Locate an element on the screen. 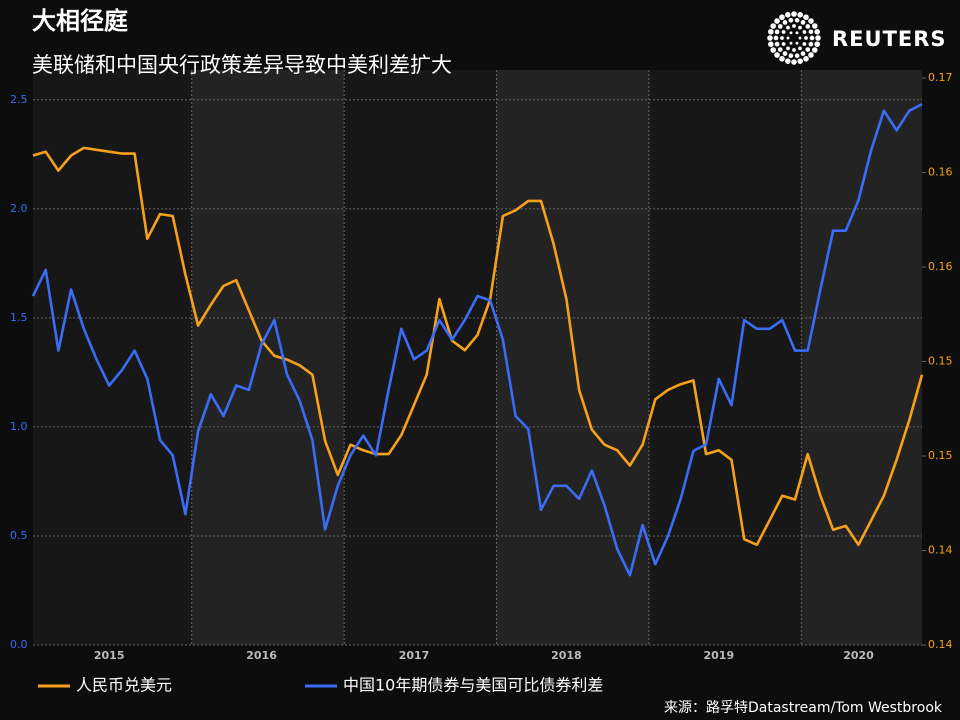 The image size is (960, 720). x-tick-label: 2017 is located at coordinates (414, 655).